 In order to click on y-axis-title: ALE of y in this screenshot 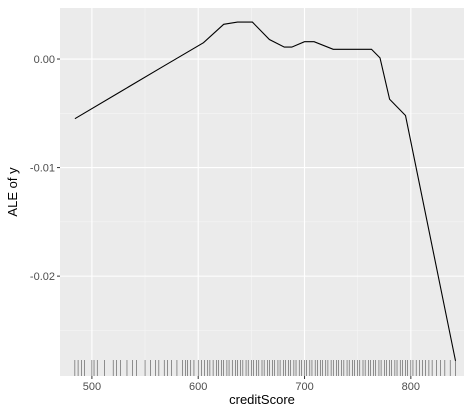, I will do `click(12, 192)`.